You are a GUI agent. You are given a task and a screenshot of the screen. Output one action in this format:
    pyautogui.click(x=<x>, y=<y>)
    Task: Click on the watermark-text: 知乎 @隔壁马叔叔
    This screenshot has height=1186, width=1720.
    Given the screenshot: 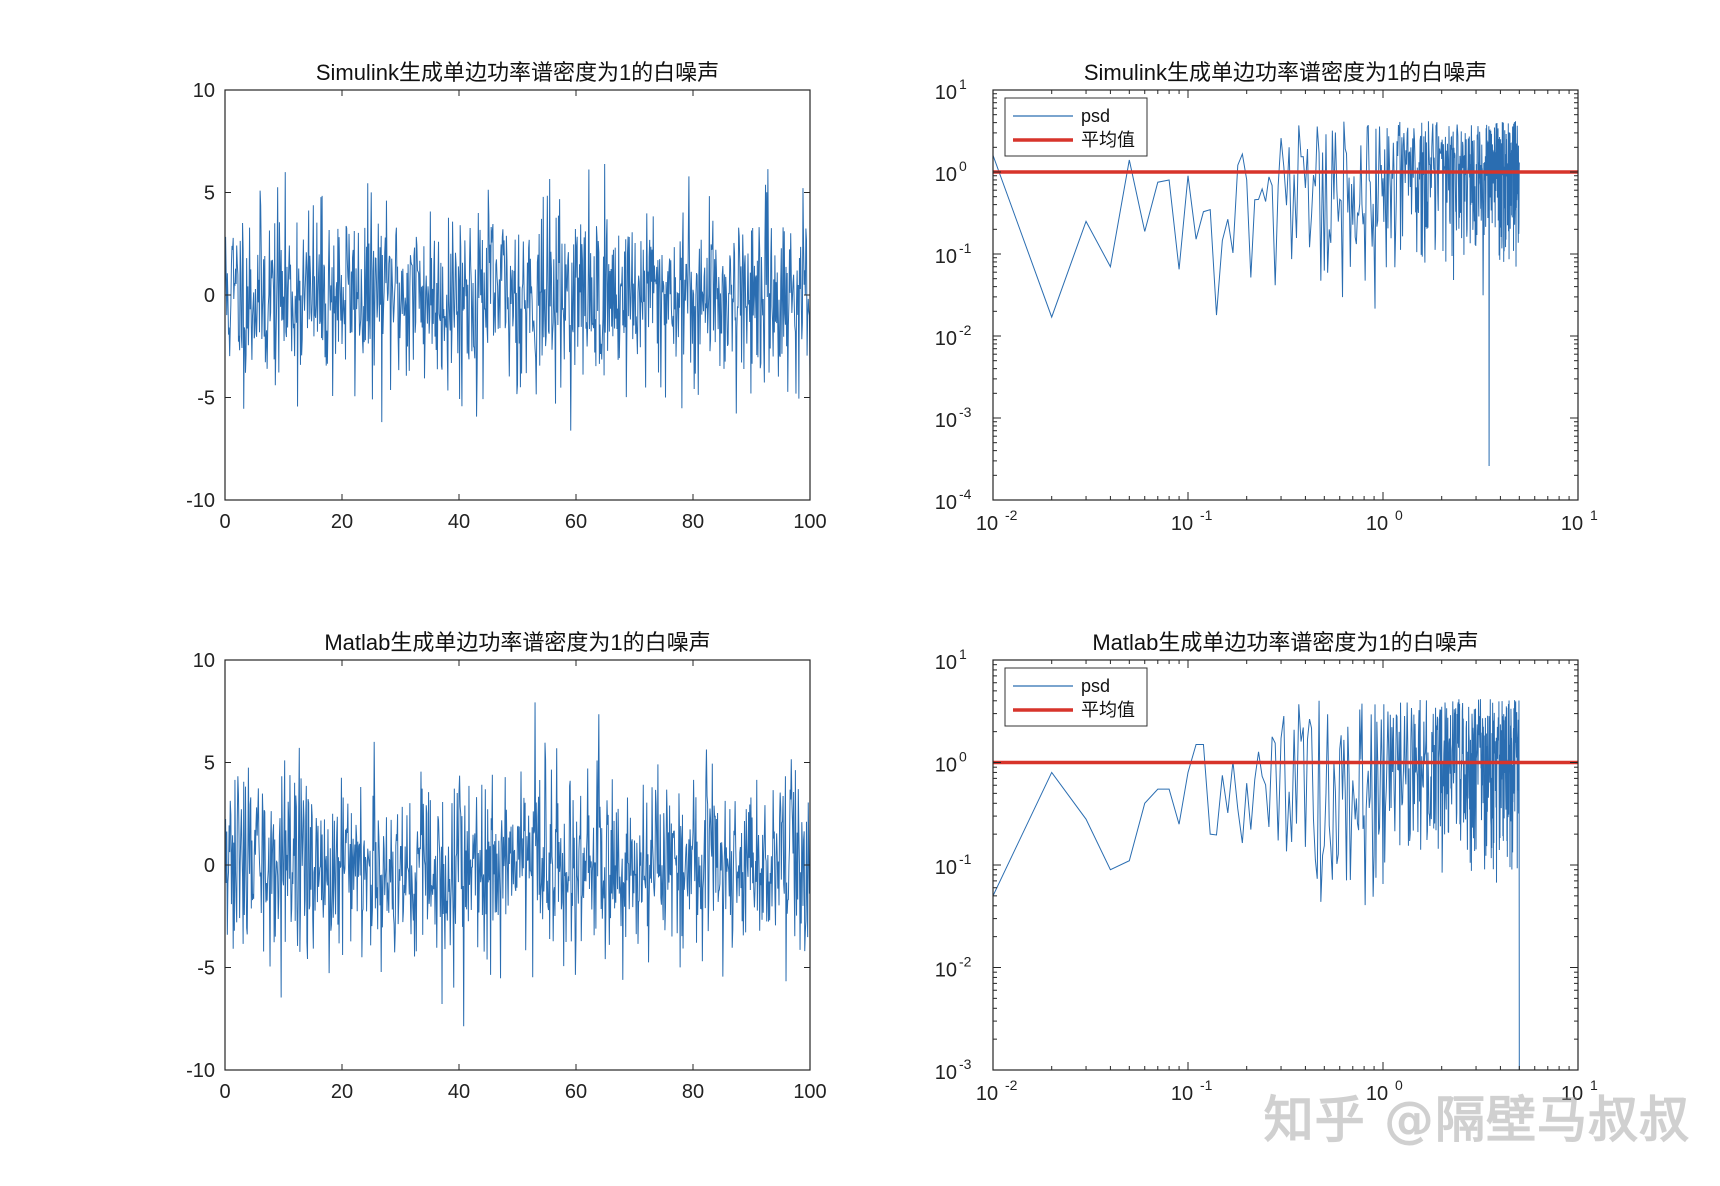 What is the action you would take?
    pyautogui.click(x=1476, y=1120)
    